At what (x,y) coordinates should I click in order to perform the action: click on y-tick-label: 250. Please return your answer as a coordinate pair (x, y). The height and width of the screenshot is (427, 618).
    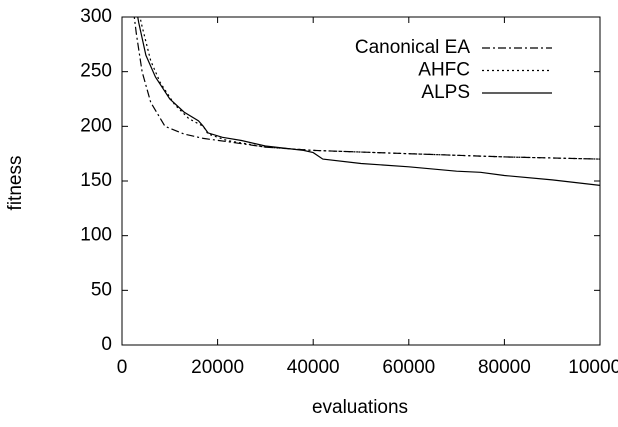
    Looking at the image, I should click on (96, 71).